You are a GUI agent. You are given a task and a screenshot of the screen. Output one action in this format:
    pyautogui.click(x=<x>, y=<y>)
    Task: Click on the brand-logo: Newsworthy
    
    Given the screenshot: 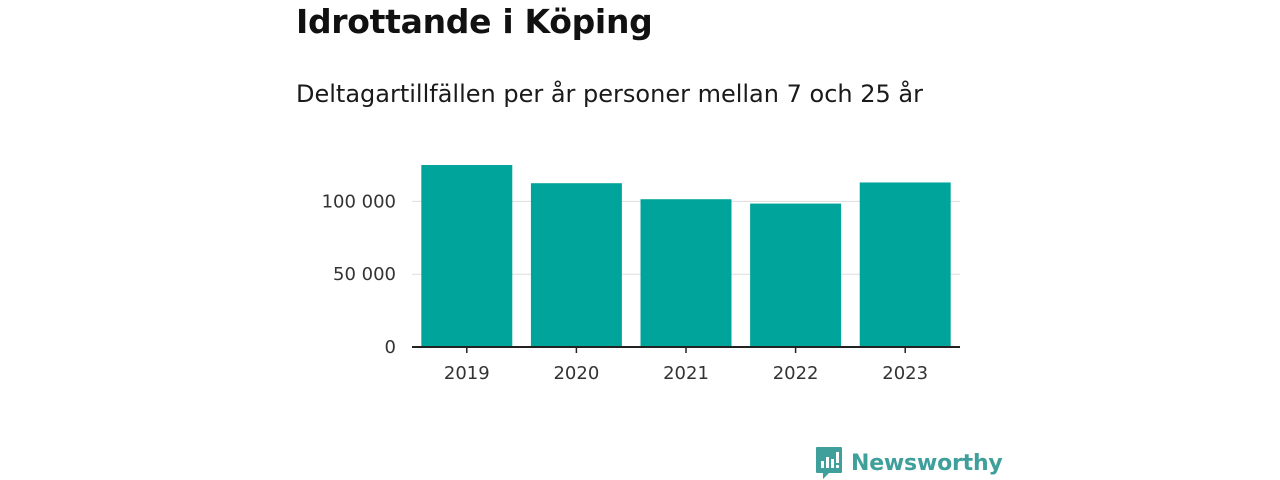 What is the action you would take?
    pyautogui.click(x=909, y=463)
    